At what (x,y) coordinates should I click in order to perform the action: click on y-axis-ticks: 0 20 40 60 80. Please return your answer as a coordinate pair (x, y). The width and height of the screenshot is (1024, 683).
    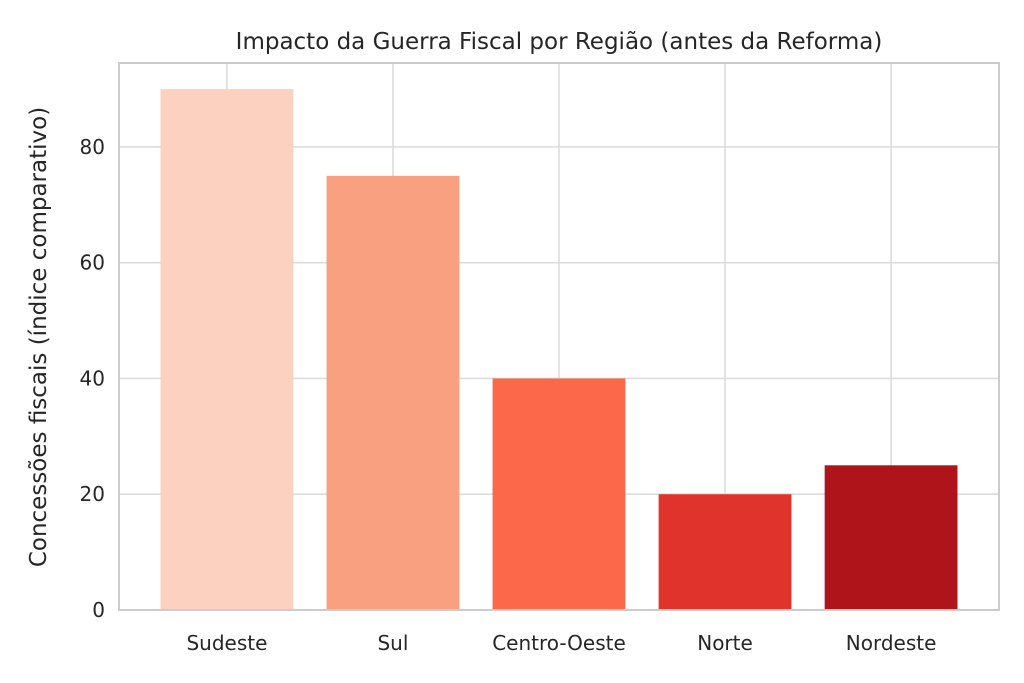
    Looking at the image, I should click on (92, 378).